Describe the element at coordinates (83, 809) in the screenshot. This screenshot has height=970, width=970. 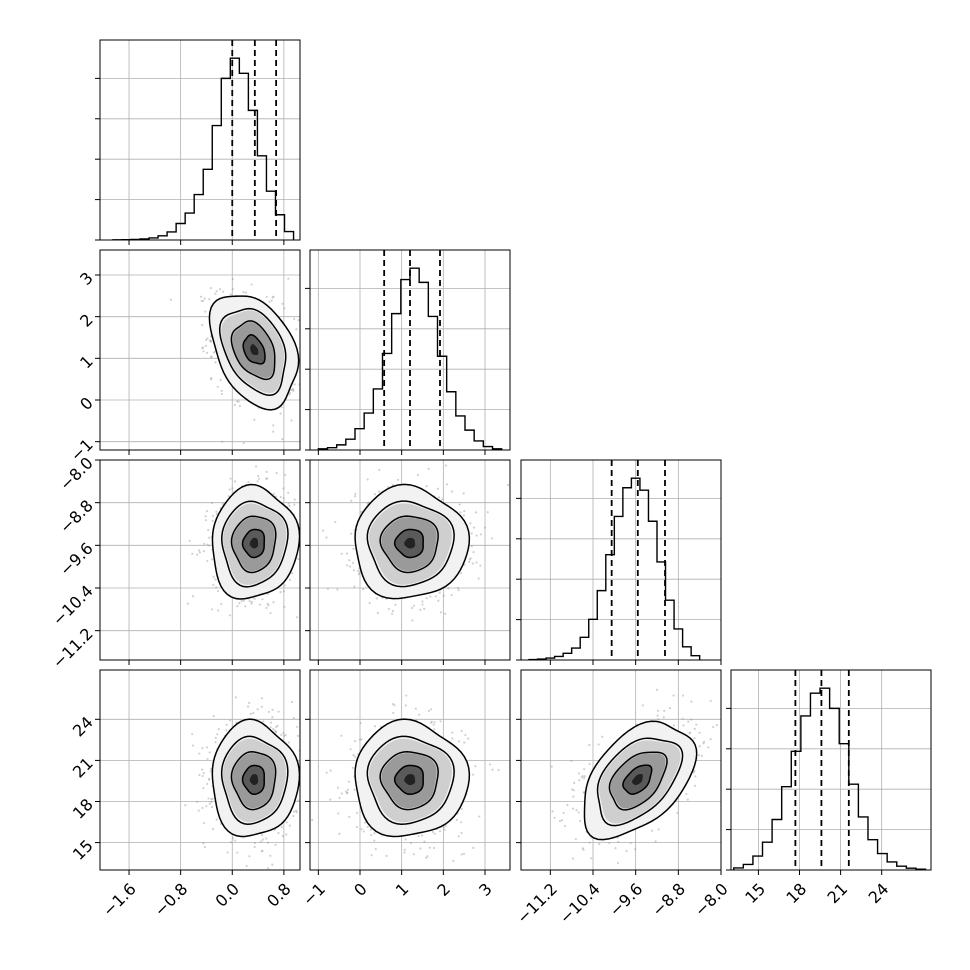
I see `y-tick-label: 18` at that location.